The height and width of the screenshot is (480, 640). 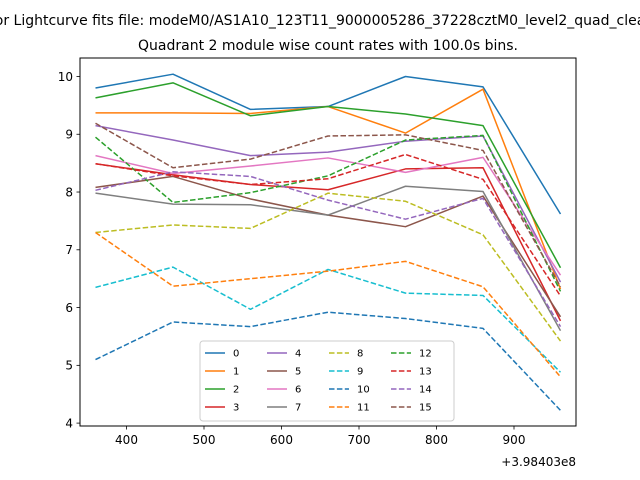 What do you see at coordinates (327, 381) in the screenshot?
I see `legend-box` at bounding box center [327, 381].